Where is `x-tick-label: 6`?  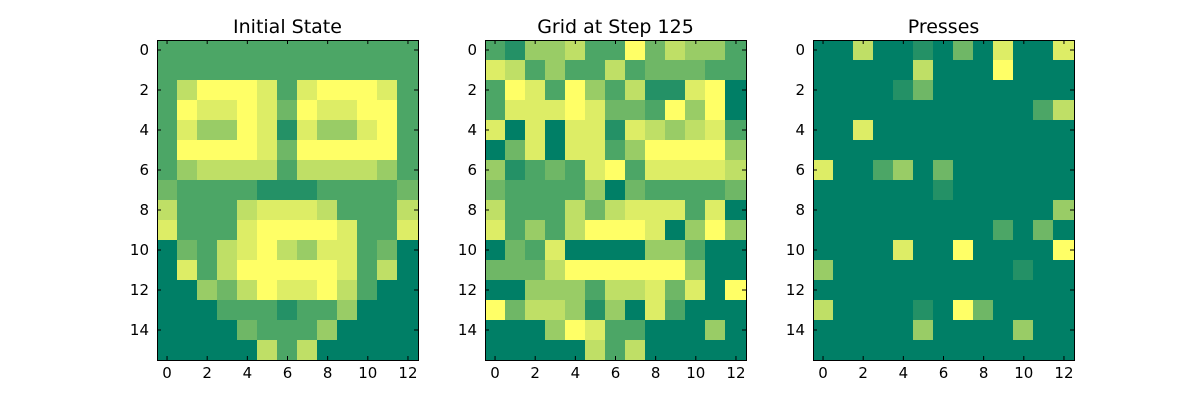 x-tick-label: 6 is located at coordinates (616, 373).